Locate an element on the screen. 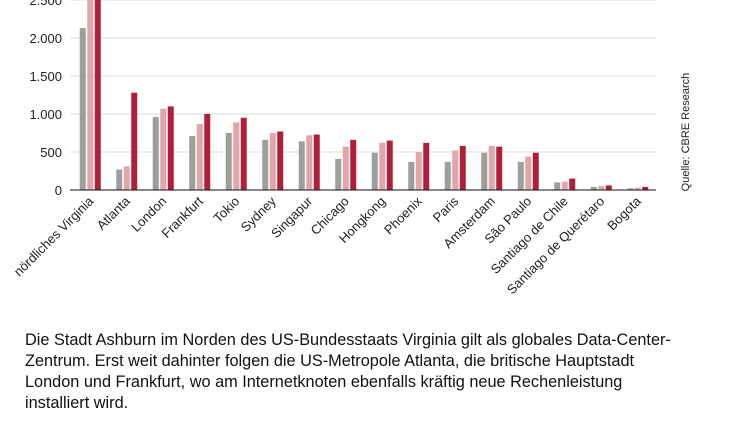 This screenshot has width=750, height=421. x-tick-label: Atlanta is located at coordinates (114, 213).